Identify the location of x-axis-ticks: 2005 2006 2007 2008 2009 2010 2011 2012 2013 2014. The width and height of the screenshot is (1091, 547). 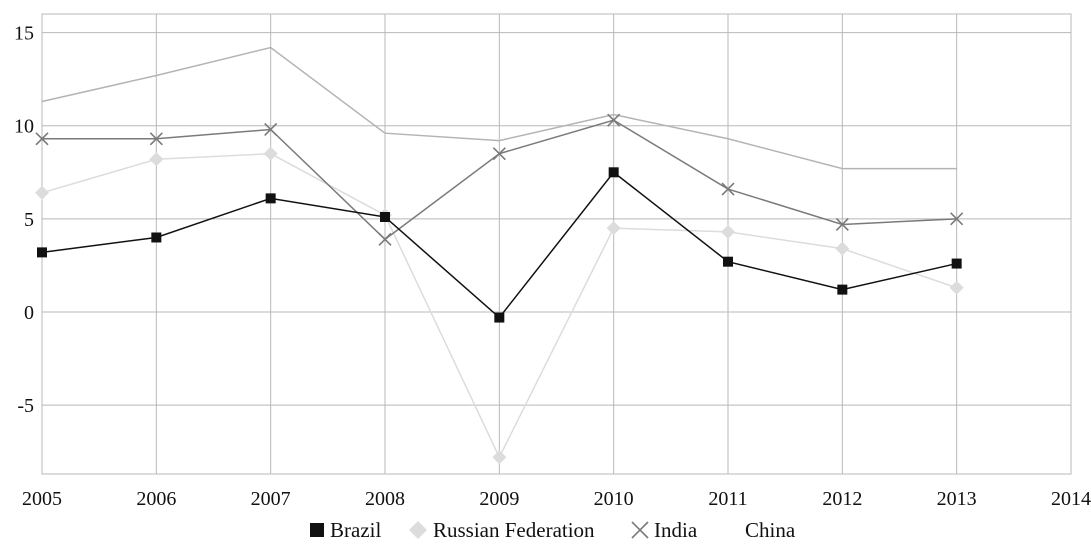
(556, 499).